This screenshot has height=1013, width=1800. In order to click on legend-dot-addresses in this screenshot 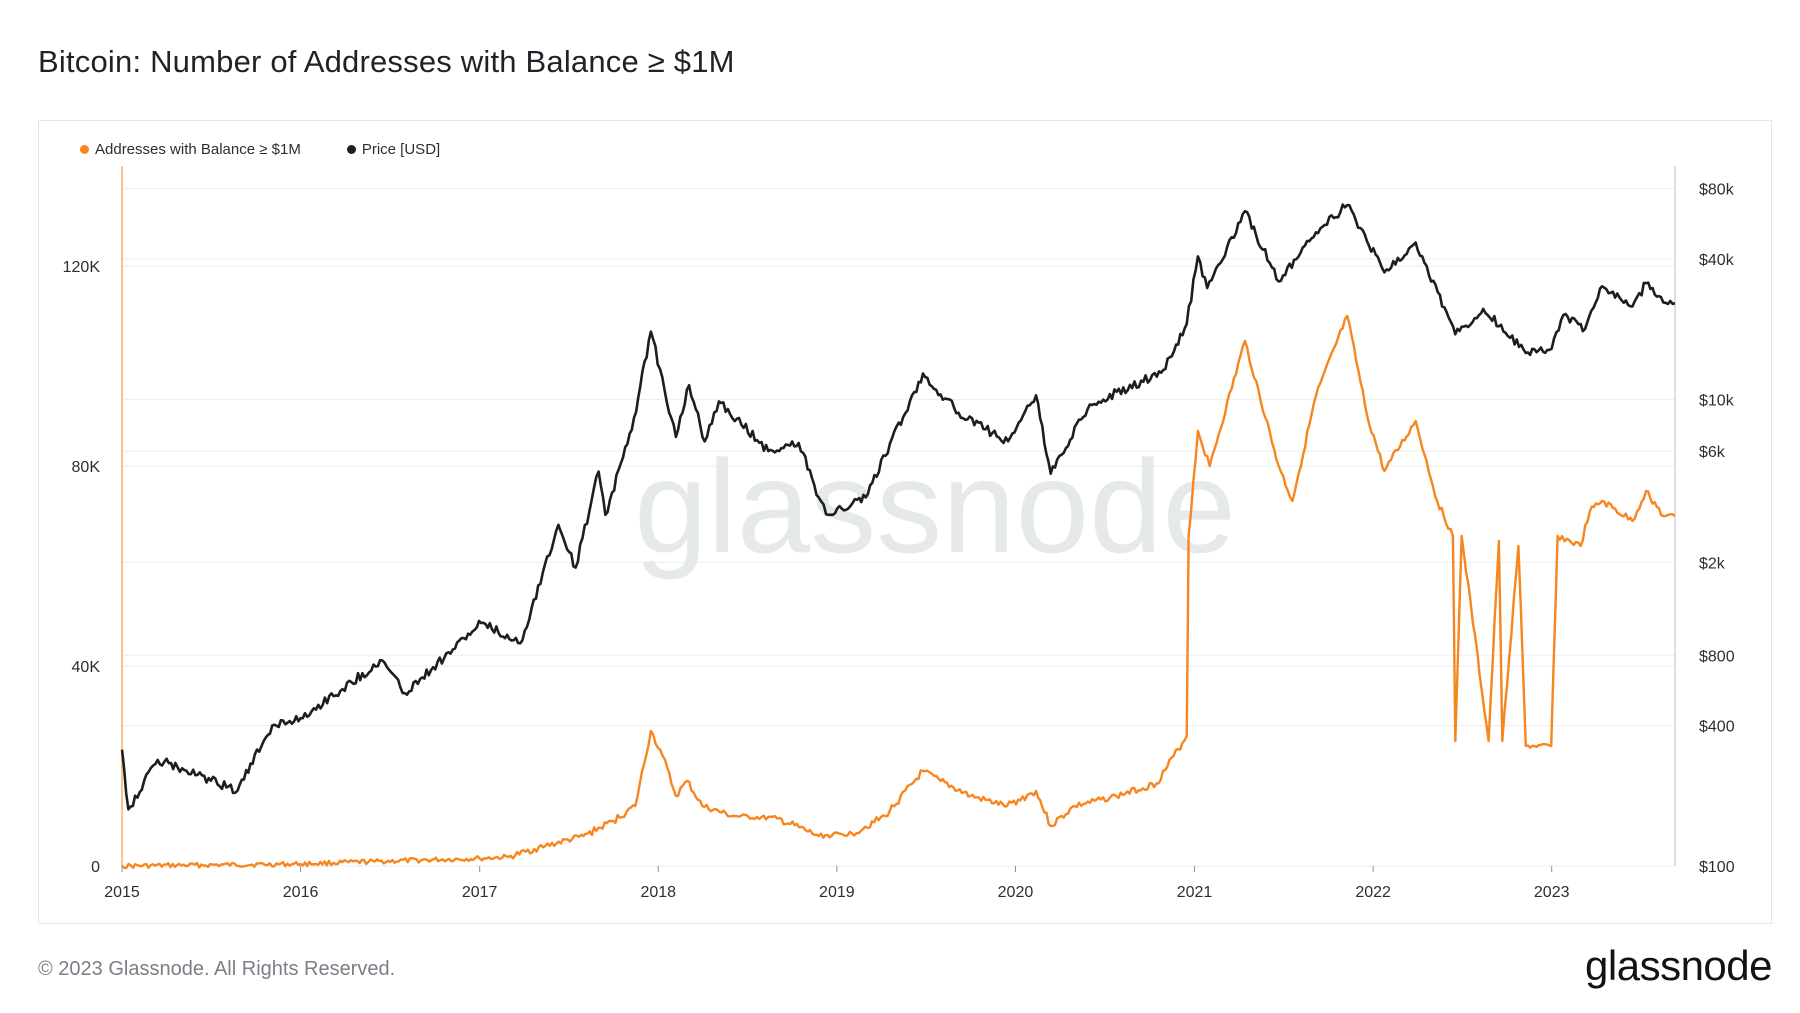, I will do `click(84, 149)`.